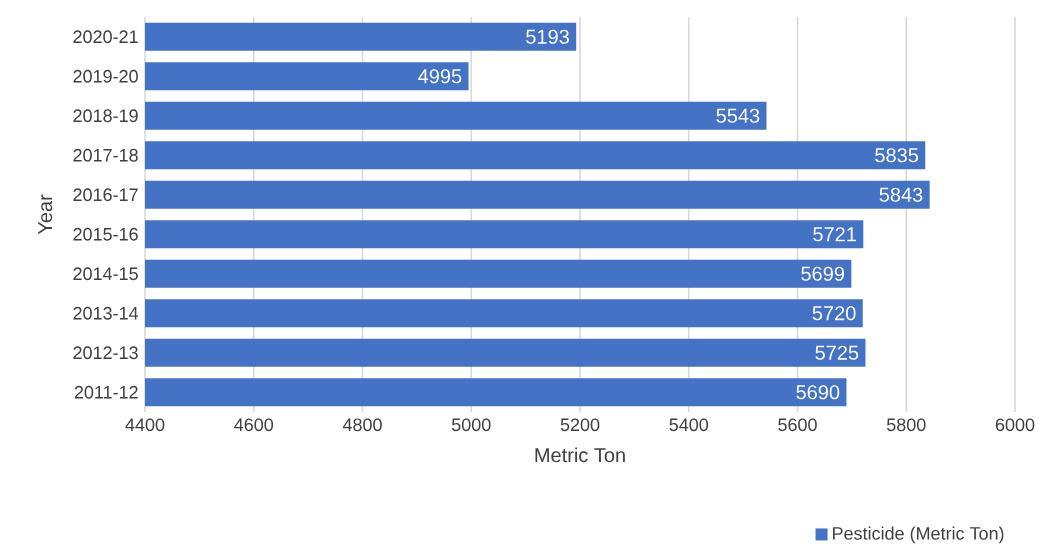 Image resolution: width=1040 pixels, height=544 pixels. I want to click on y-axis-title: Year, so click(45, 214).